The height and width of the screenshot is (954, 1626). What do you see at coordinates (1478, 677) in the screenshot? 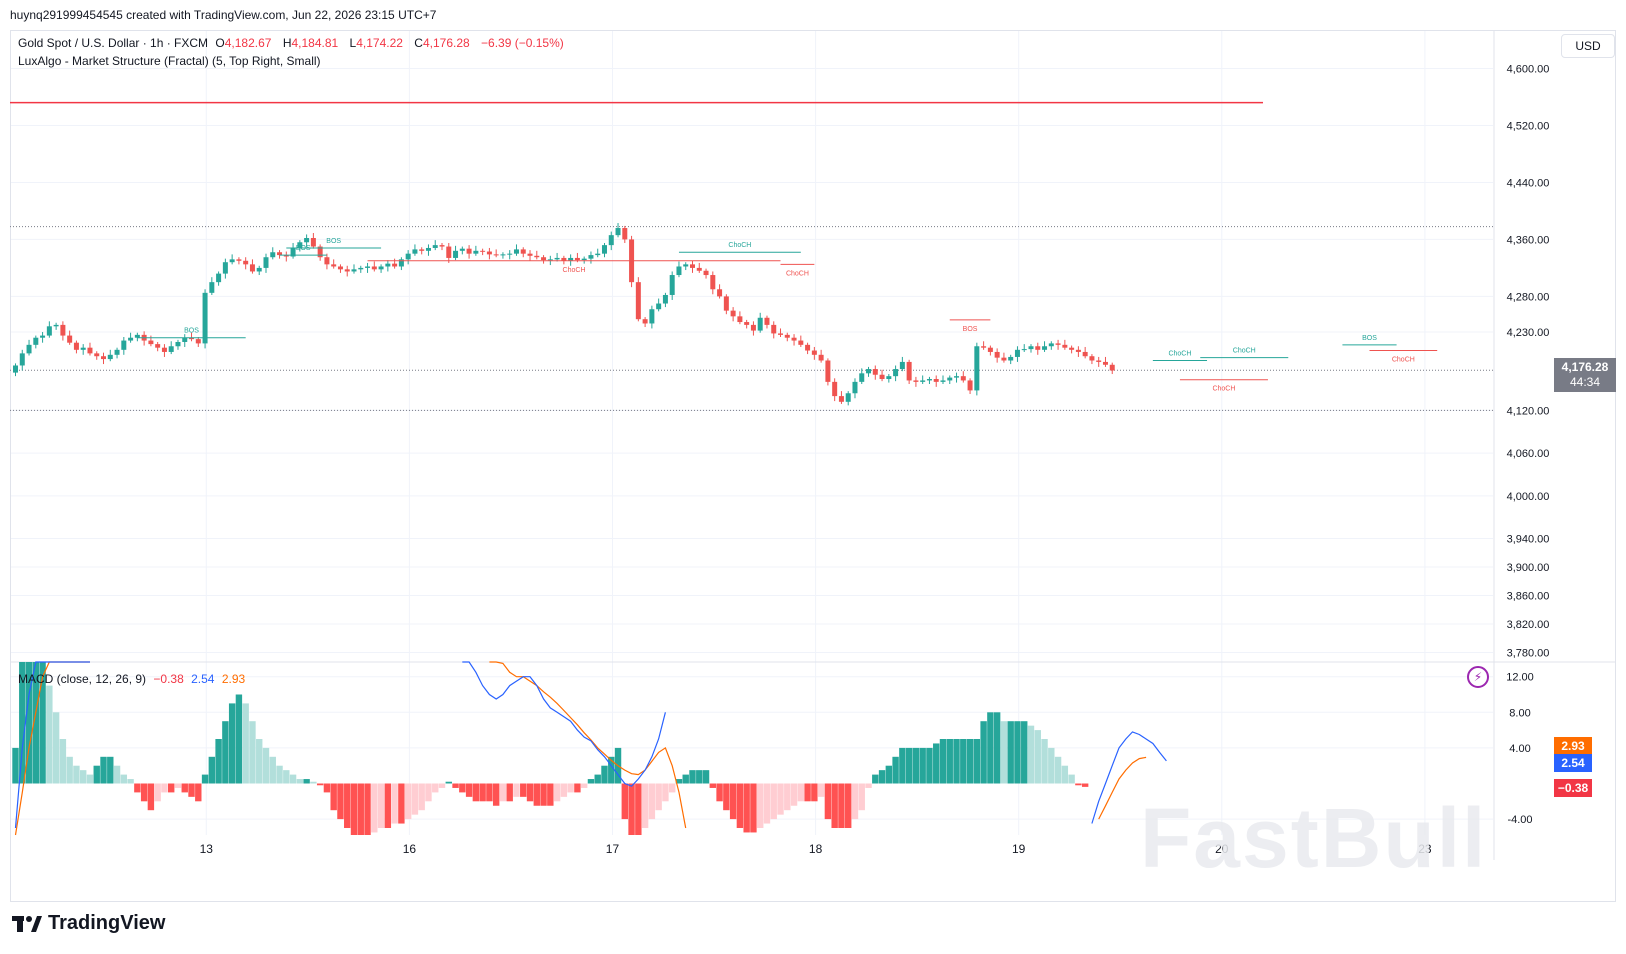
I see `lightning-icon: ⚡` at bounding box center [1478, 677].